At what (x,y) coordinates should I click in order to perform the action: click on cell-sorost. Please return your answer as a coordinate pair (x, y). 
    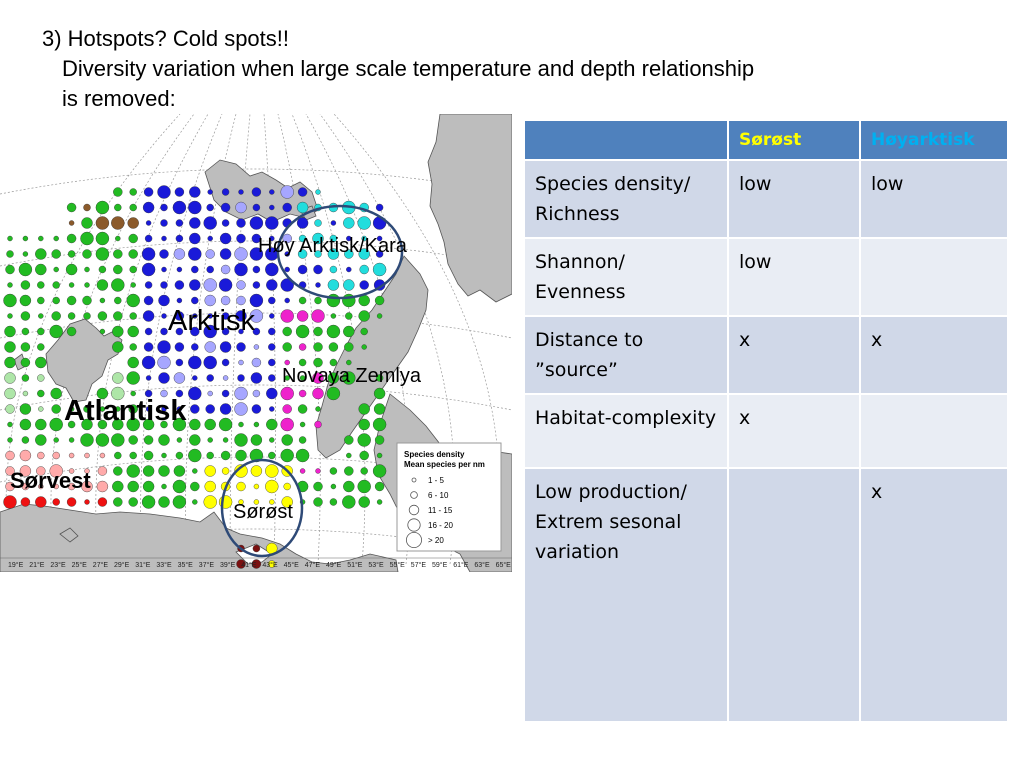
    Looking at the image, I should click on (794, 595).